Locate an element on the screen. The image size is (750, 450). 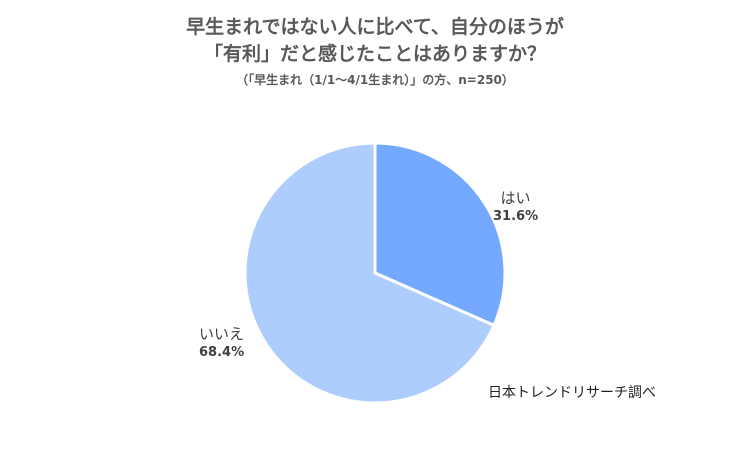
chart-title-line1: 早生まれではない人に比べて、自分のほうが is located at coordinates (375, 27).